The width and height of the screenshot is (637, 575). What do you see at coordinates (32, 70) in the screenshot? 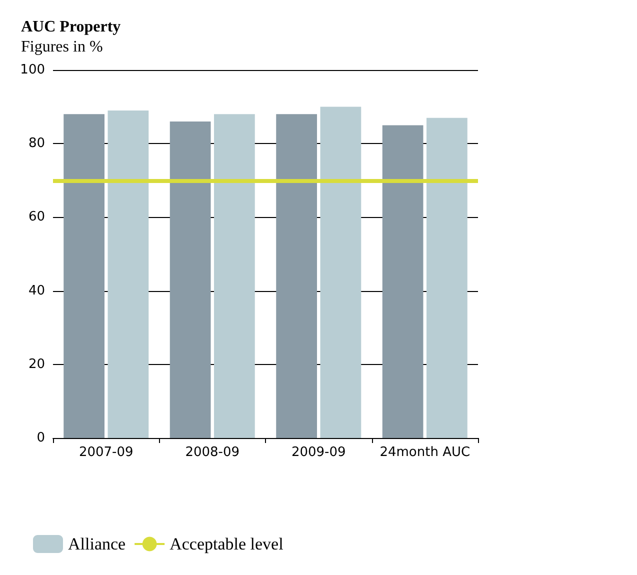
I see `y-tick-label: 100` at bounding box center [32, 70].